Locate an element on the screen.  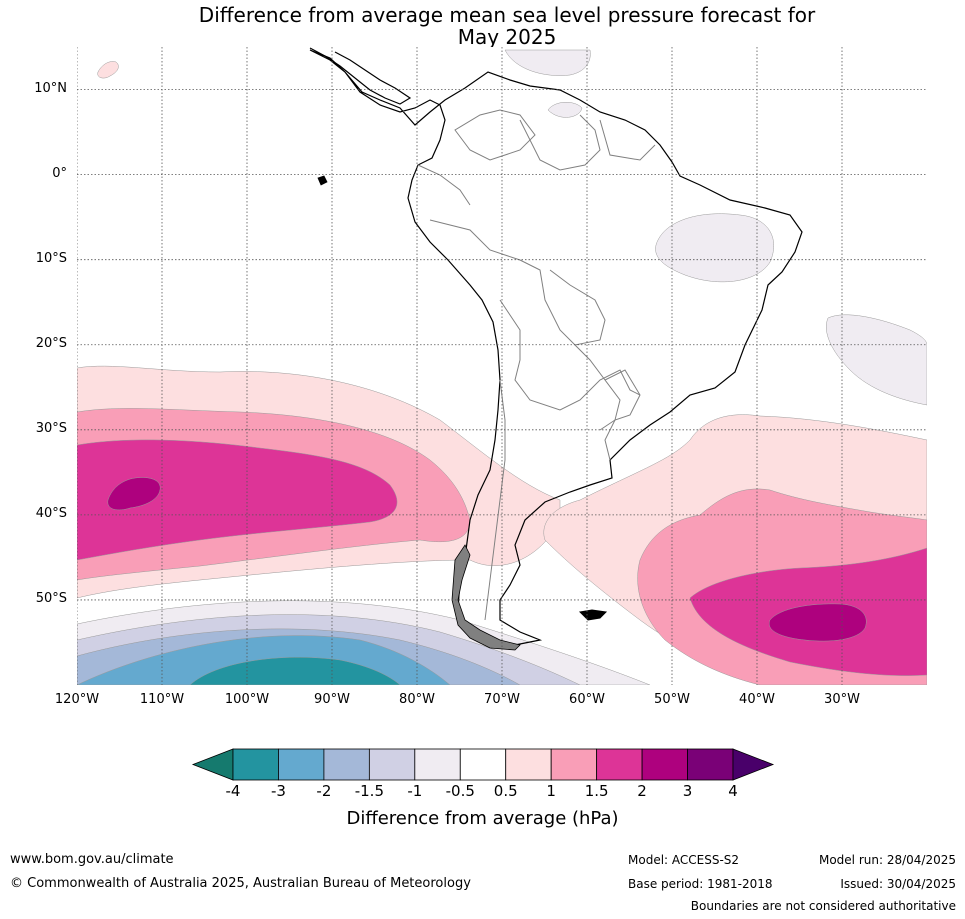
colorbar-tick-label: 3 is located at coordinates (687, 791).